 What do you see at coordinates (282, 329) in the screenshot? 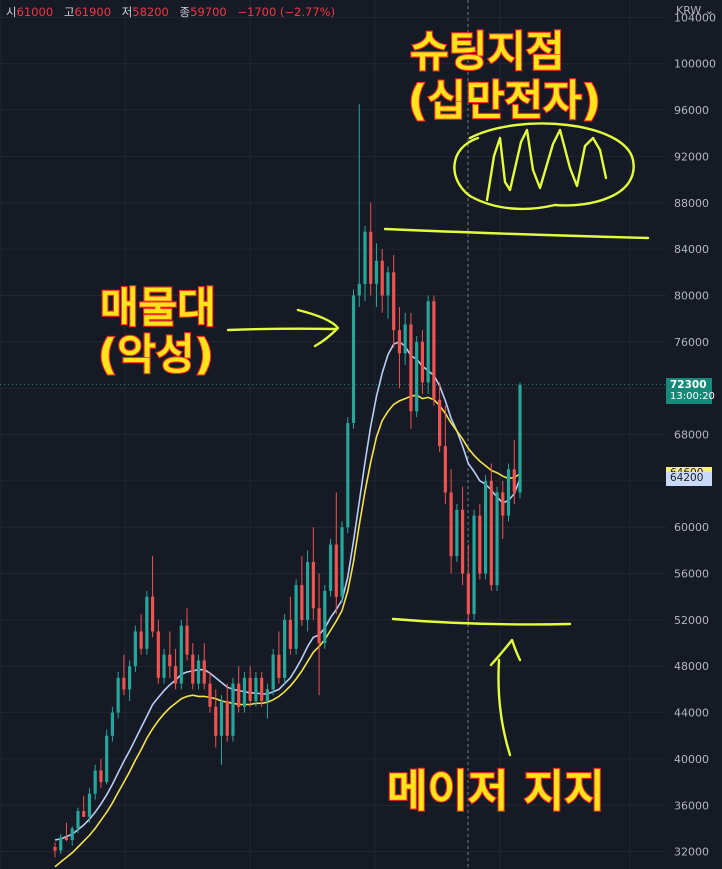
I see `supply-arrow-shaft` at bounding box center [282, 329].